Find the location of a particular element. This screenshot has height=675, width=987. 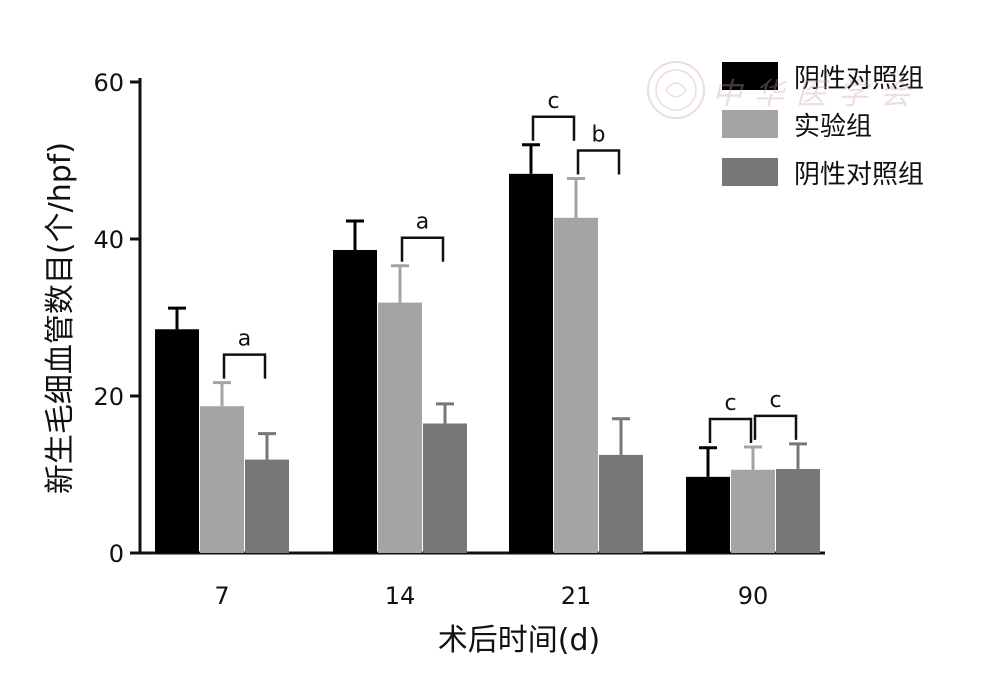

x-axis-title: 术后时间(d) is located at coordinates (519, 640).